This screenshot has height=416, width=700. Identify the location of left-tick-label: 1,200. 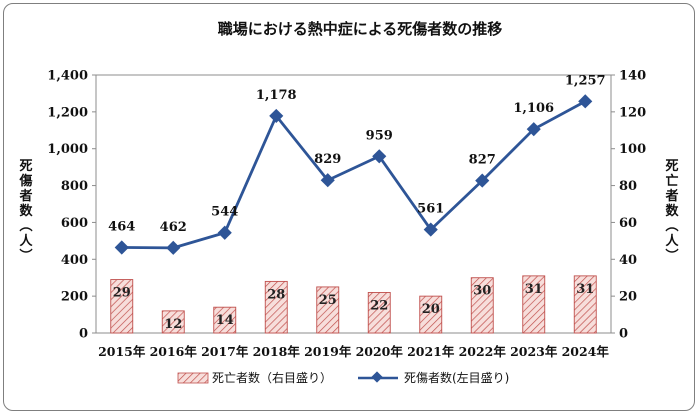
(67, 112).